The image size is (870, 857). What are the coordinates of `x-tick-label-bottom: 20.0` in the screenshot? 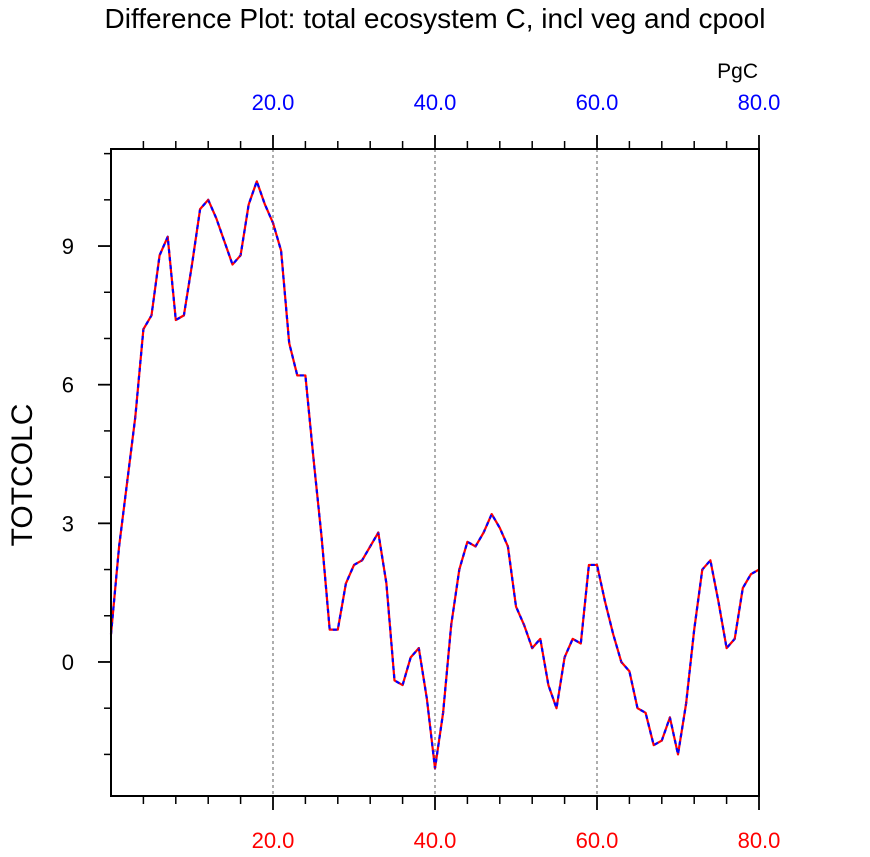 It's located at (273, 840).